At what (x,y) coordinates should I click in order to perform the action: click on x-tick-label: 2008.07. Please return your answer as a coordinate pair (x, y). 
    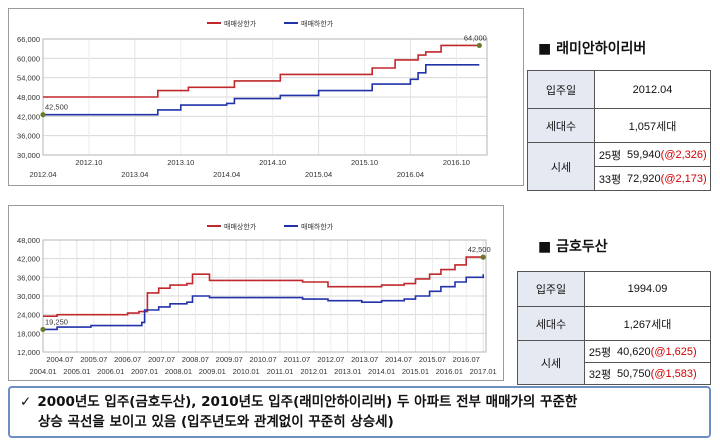
    Looking at the image, I should click on (195, 359).